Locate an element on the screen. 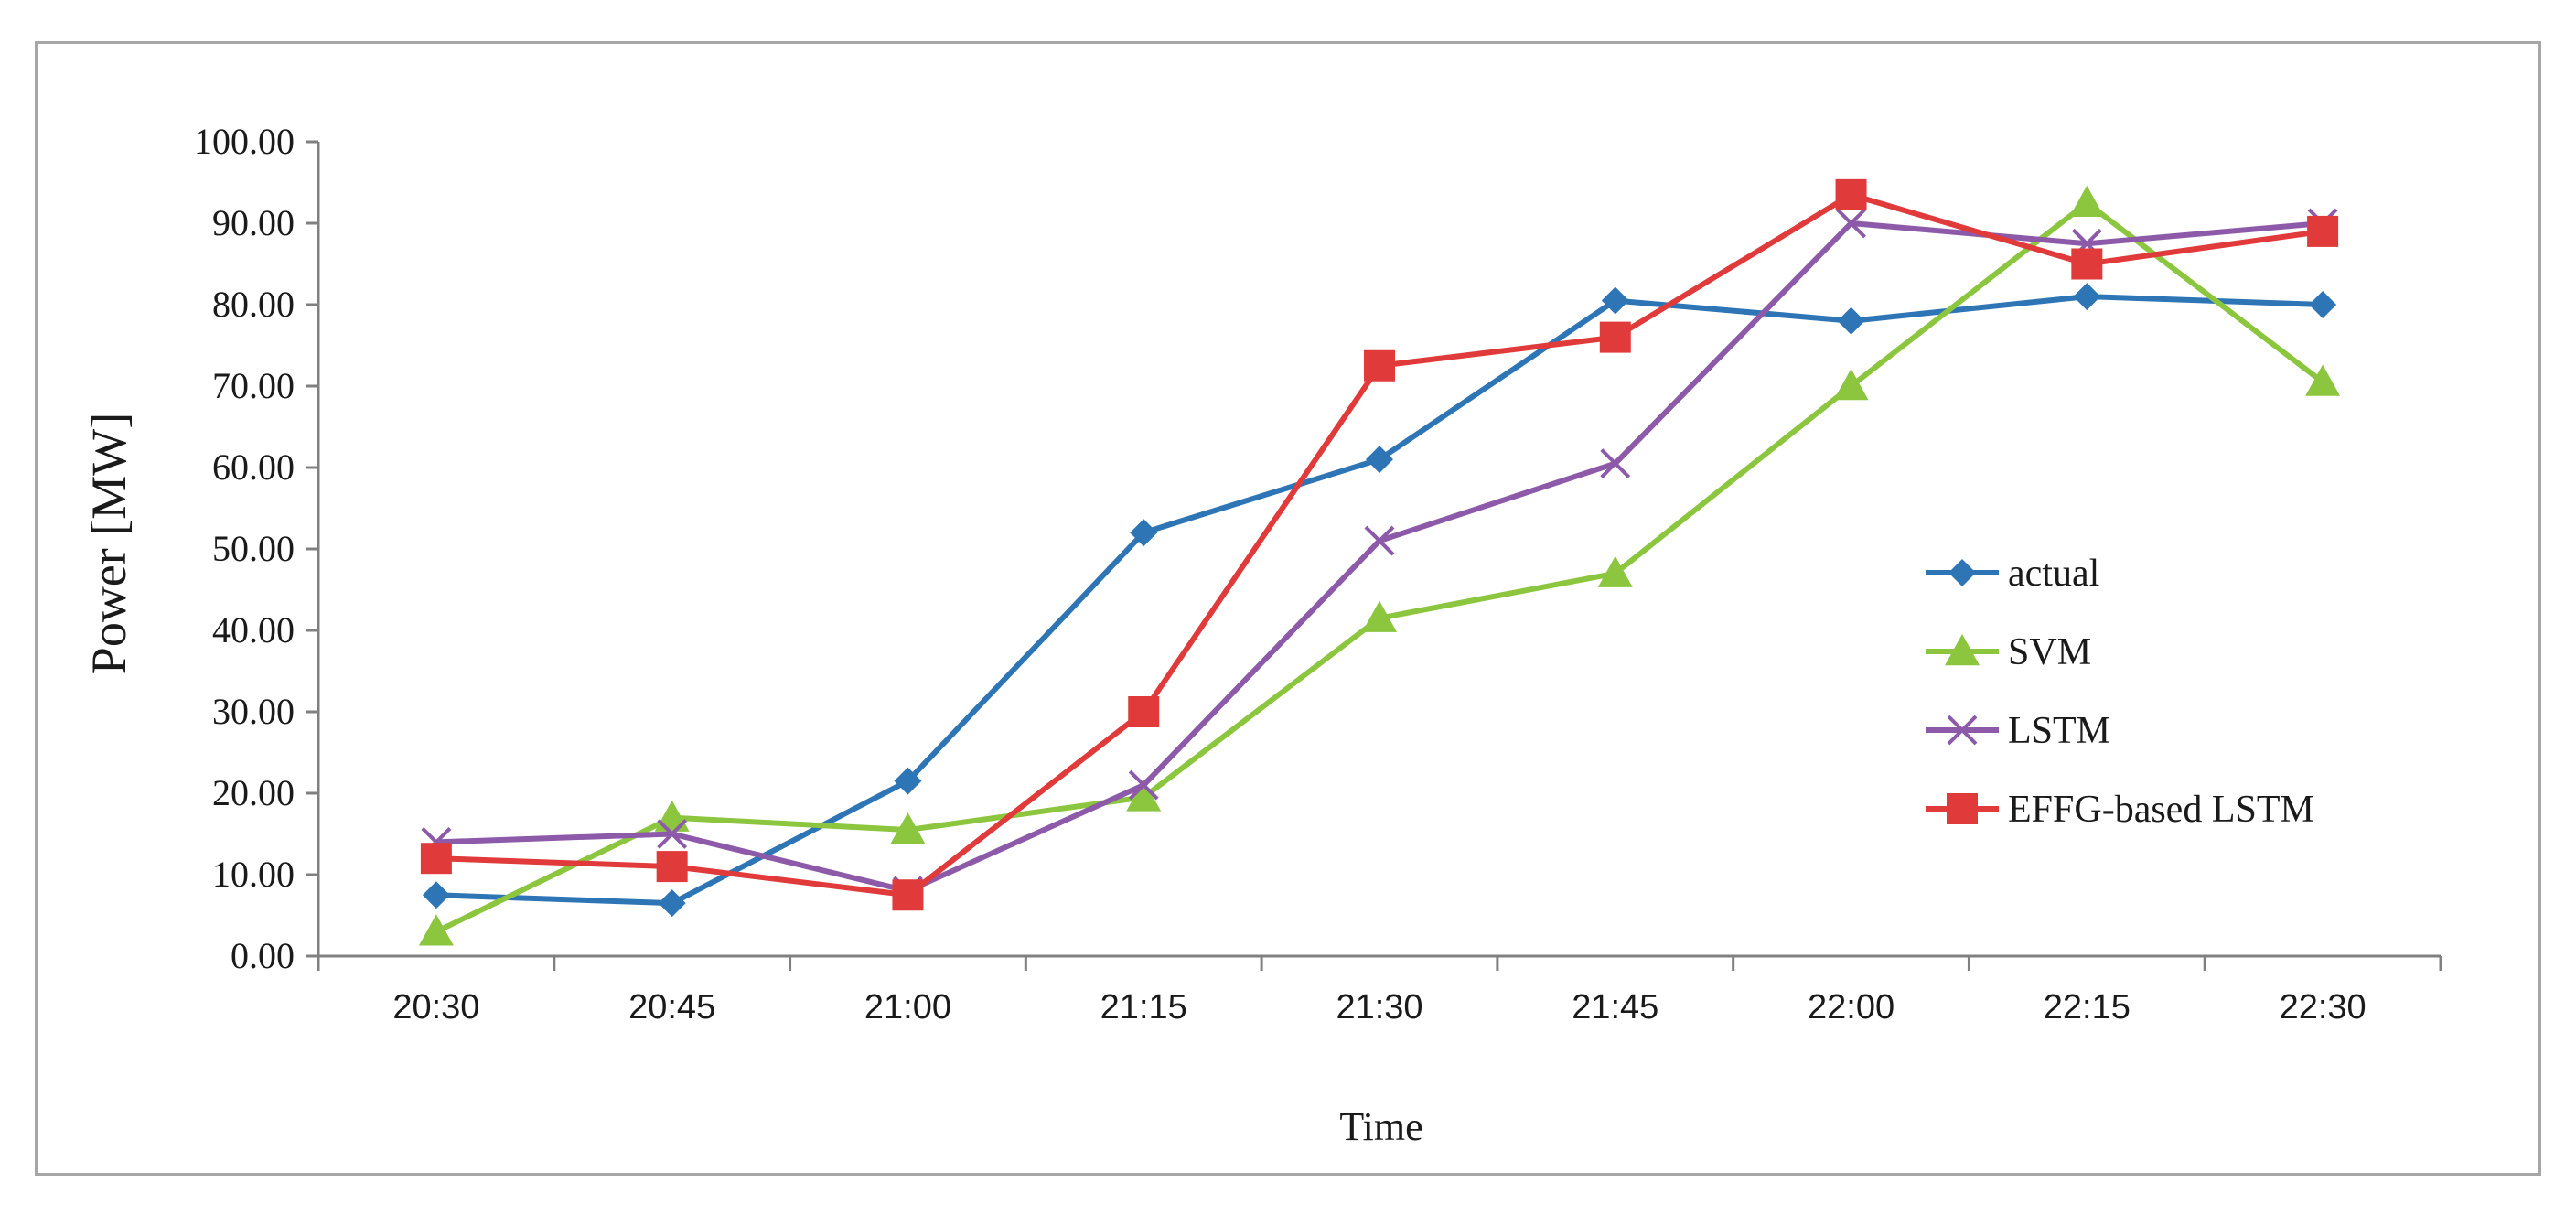 This screenshot has width=2576, height=1215. x-tick-label: 22:00 is located at coordinates (1851, 1007).